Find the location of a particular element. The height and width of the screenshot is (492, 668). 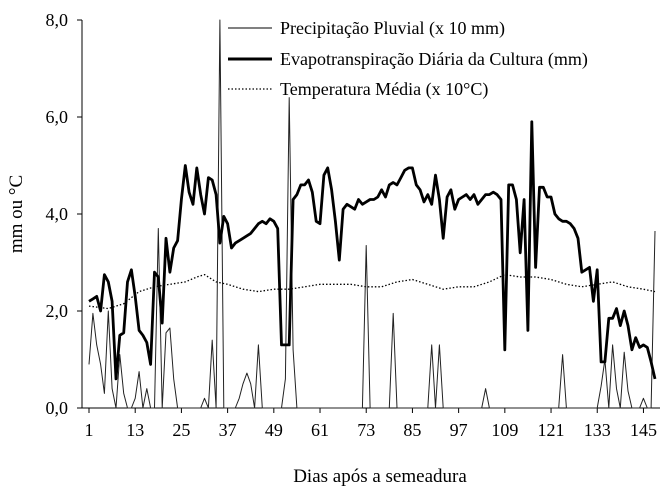

x-ticks: 1 13 25 37 49 61 73 85 97 109 121 133 145 is located at coordinates (371, 424).